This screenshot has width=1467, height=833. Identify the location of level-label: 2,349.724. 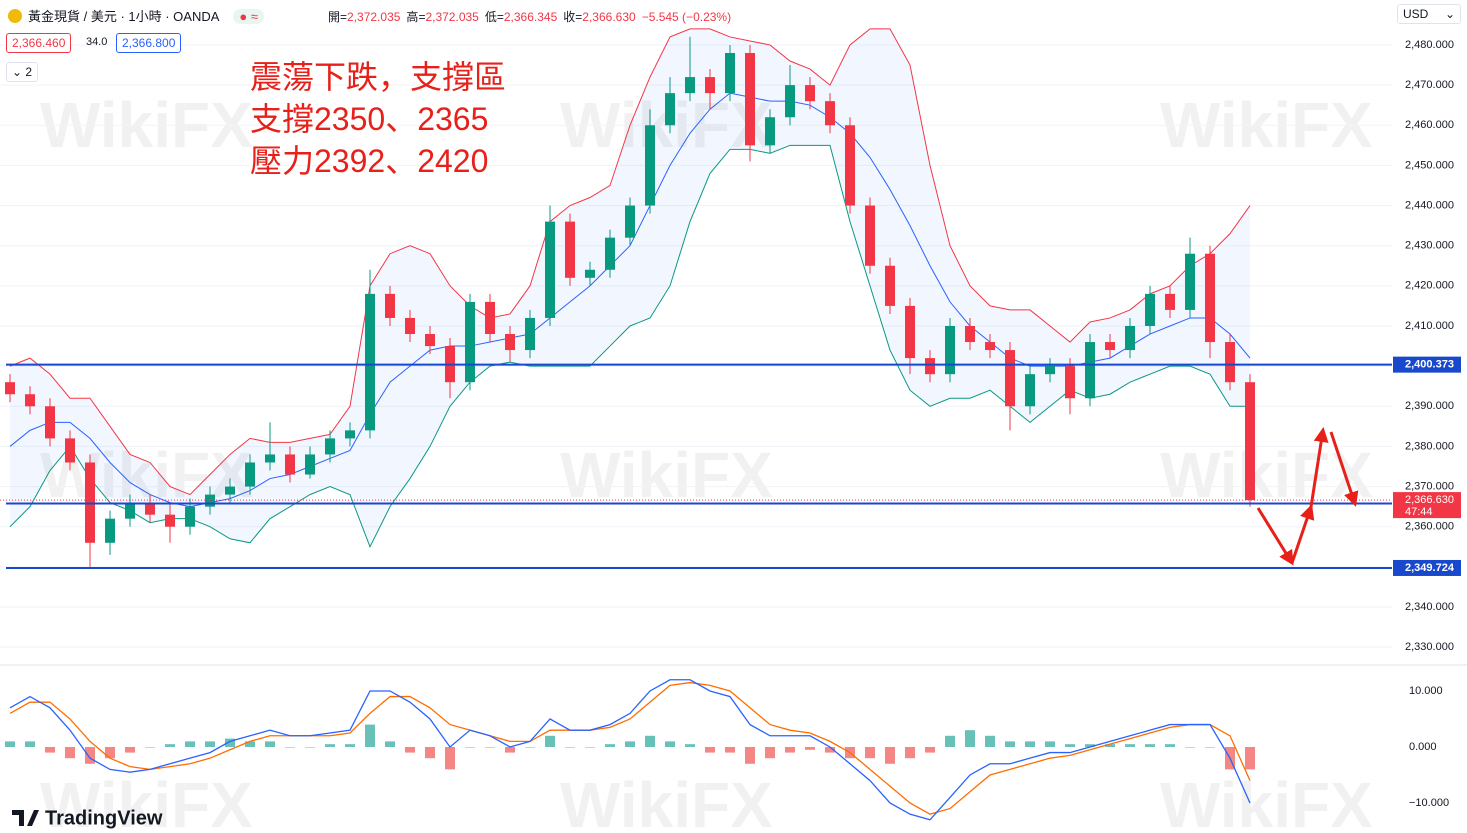
(1430, 568).